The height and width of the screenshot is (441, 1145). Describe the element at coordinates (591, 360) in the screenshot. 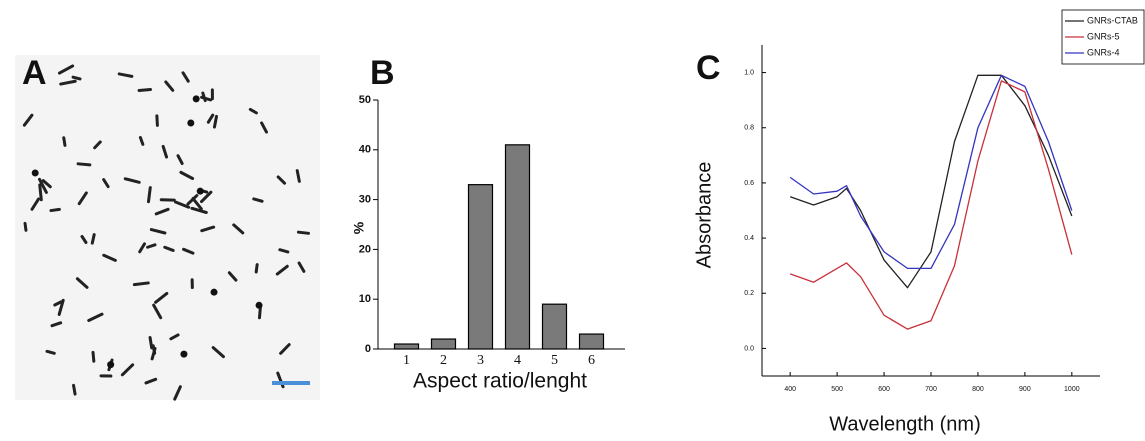

I see `x-tick-label: 6` at that location.